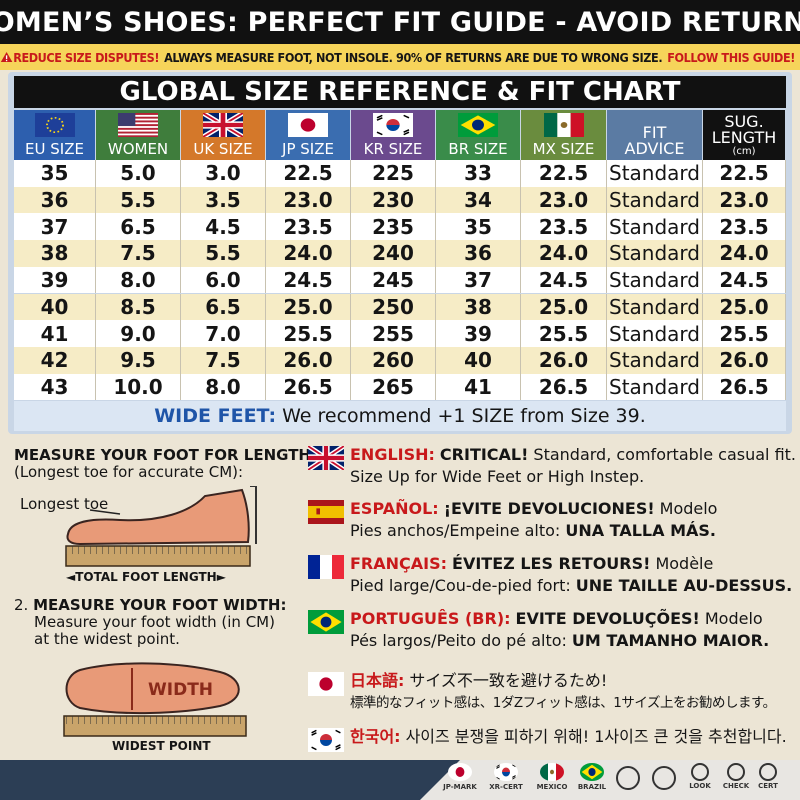 The width and height of the screenshot is (800, 800). I want to click on ruler-ticks, so click(155, 726).